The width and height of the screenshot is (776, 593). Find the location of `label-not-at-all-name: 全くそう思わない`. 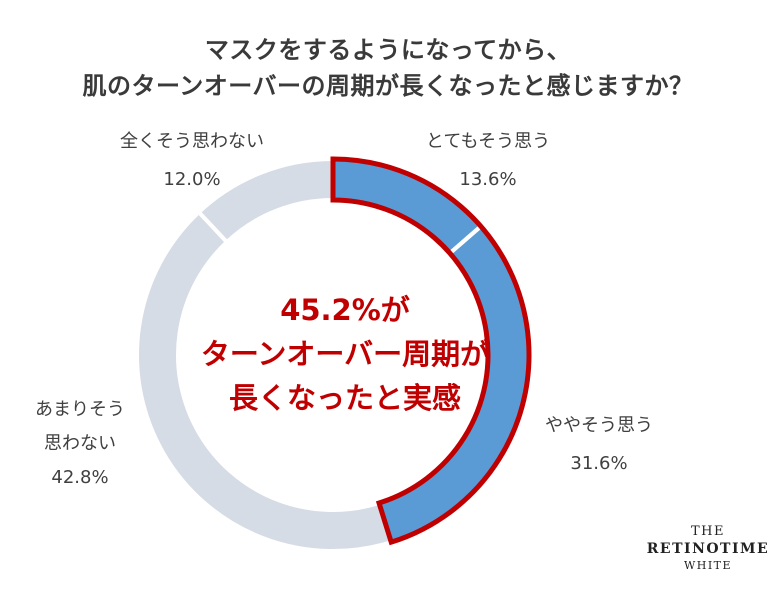

label-not-at-all-name: 全くそう思わない is located at coordinates (192, 141).